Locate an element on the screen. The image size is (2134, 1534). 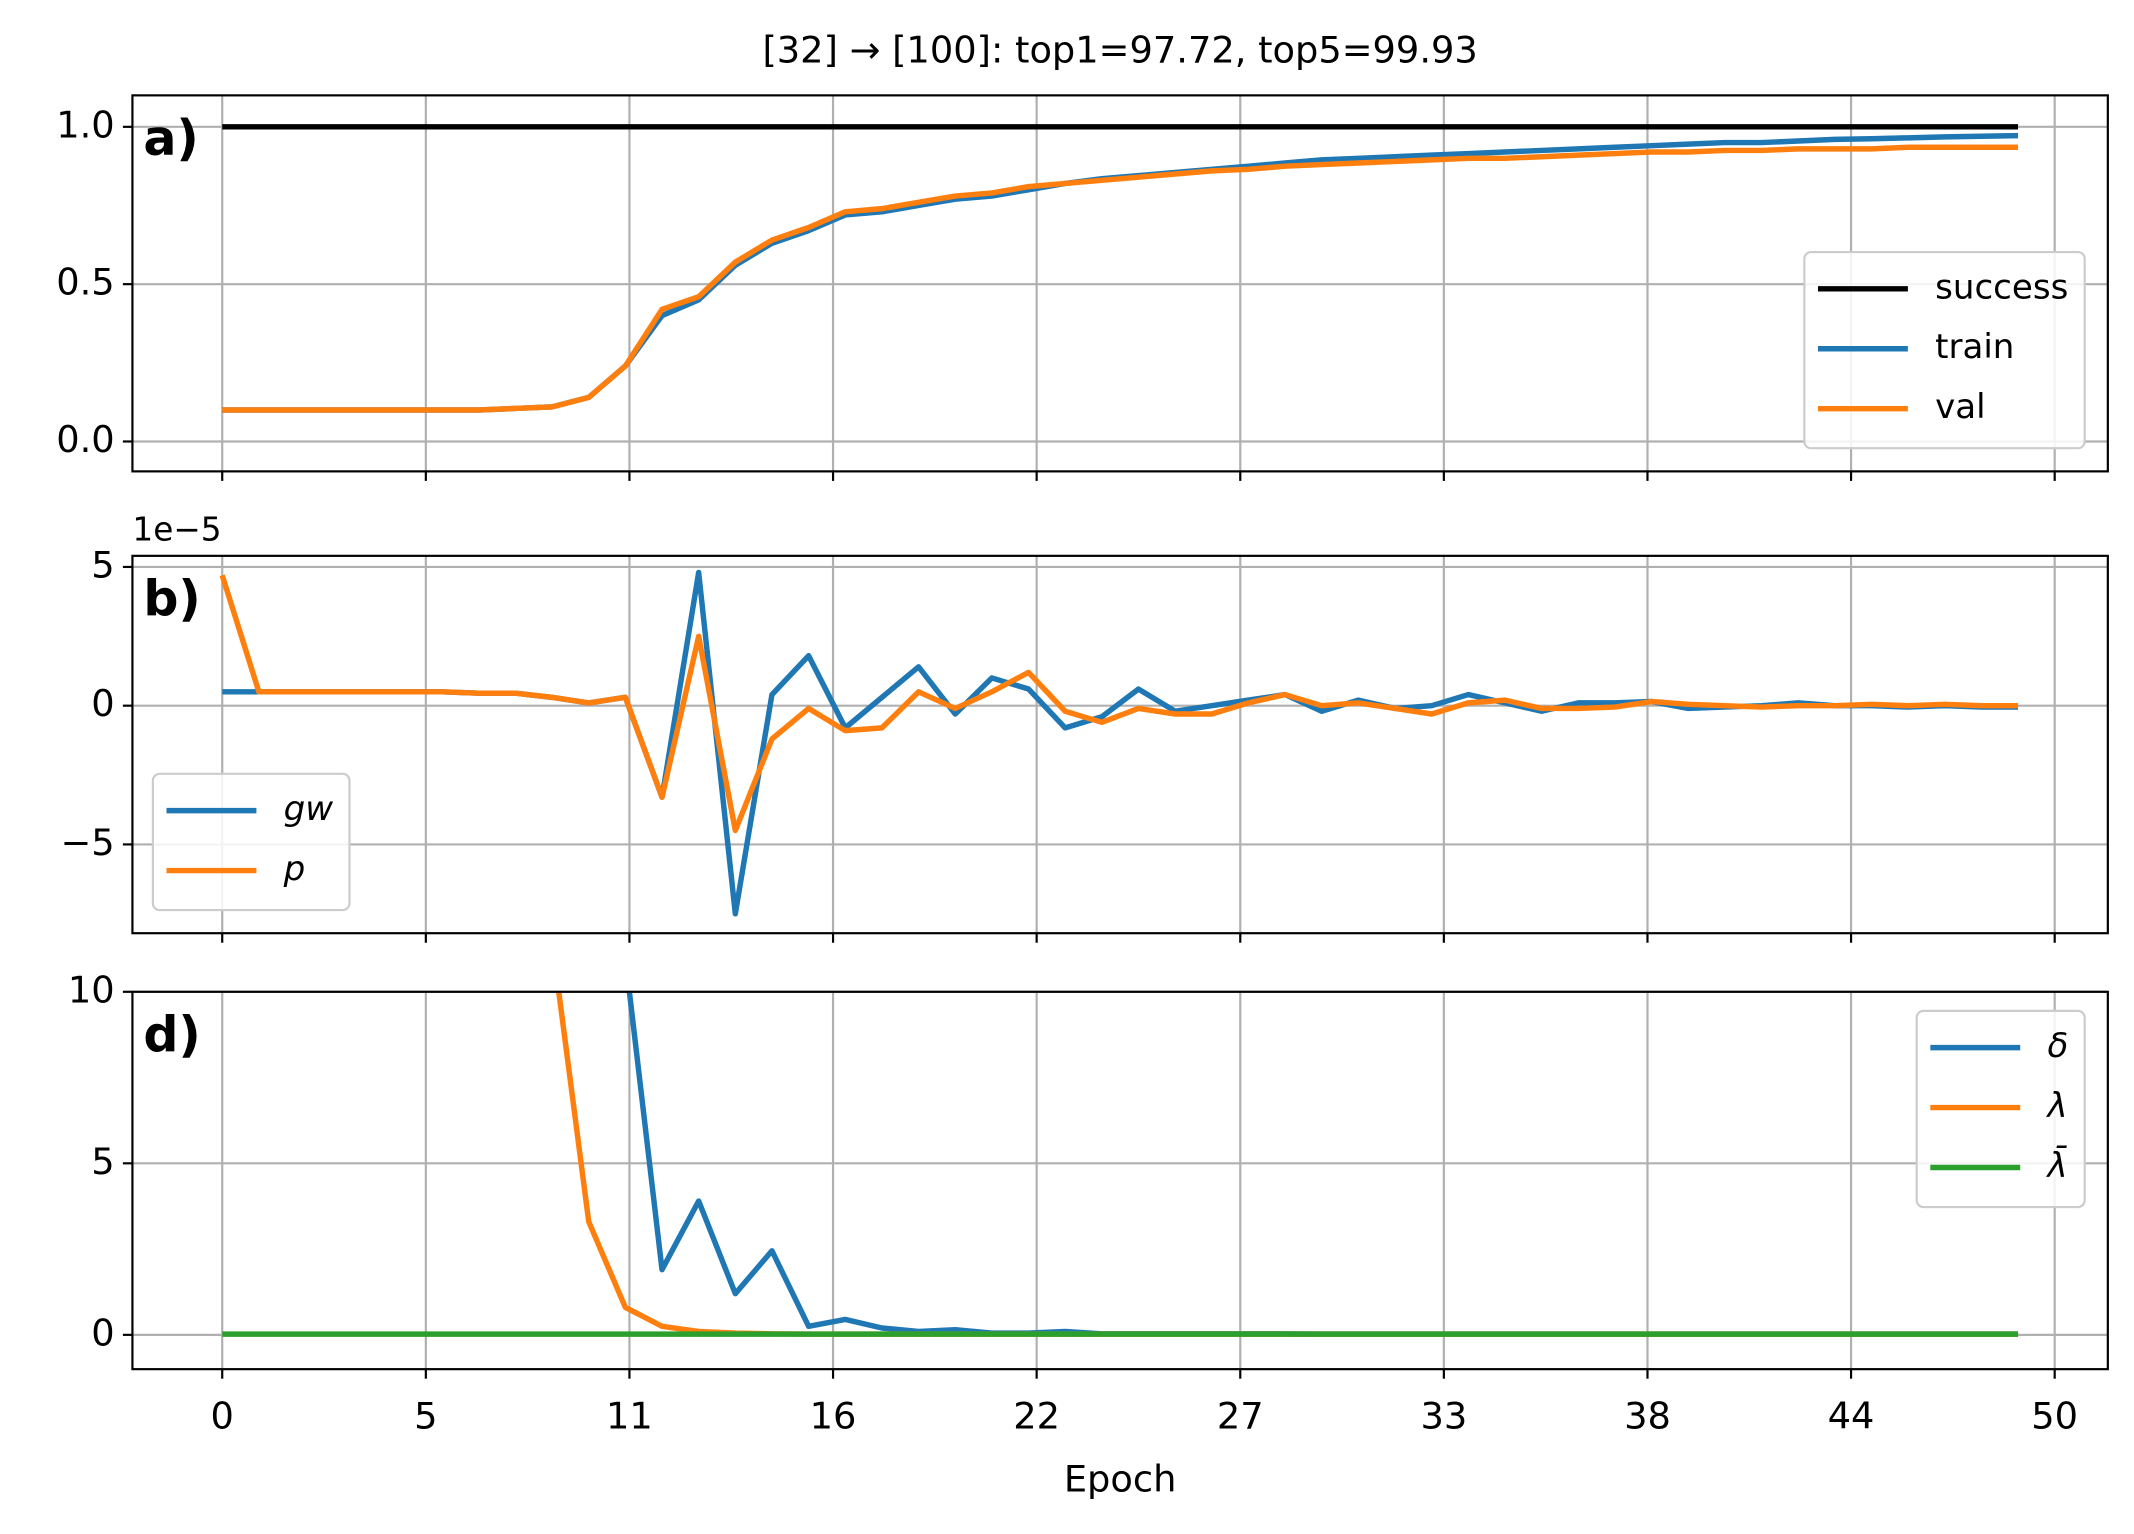
panel-label: b) is located at coordinates (172, 599).